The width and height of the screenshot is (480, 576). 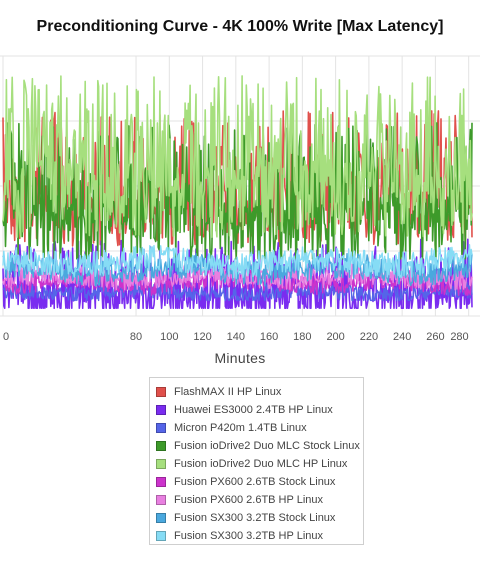 What do you see at coordinates (169, 337) in the screenshot?
I see `x-tick-label: 100` at bounding box center [169, 337].